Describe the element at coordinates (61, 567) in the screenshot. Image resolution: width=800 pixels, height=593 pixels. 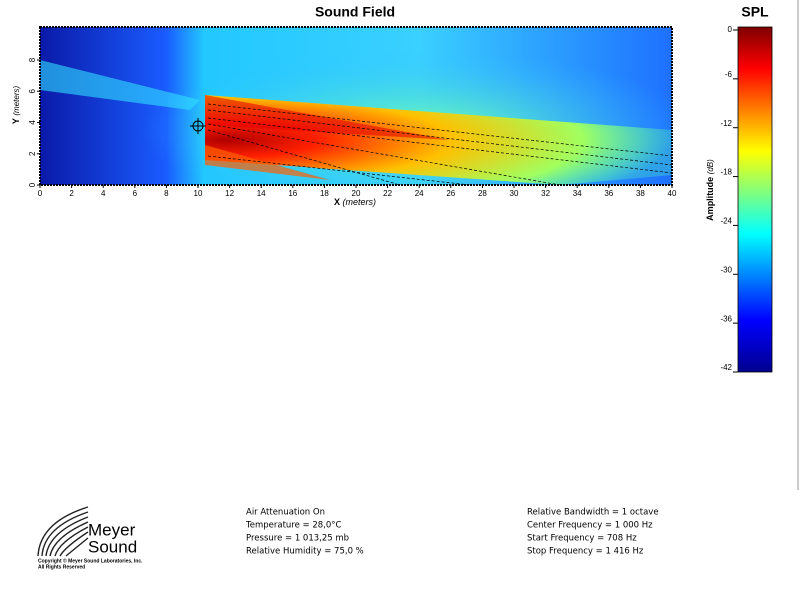
I see `rights: All Rights Reserved` at that location.